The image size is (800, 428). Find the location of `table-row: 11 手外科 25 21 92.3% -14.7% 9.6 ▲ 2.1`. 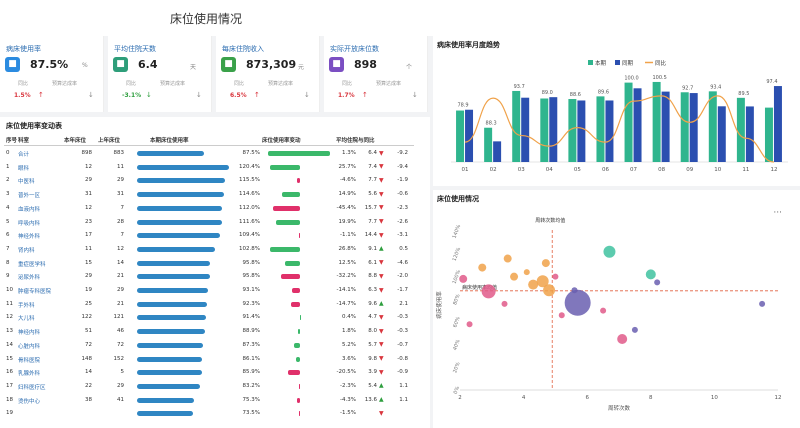

table-row: 11 手外科 25 21 92.3% -14.7% 9.6 ▲ 2.1 is located at coordinates (210, 305).